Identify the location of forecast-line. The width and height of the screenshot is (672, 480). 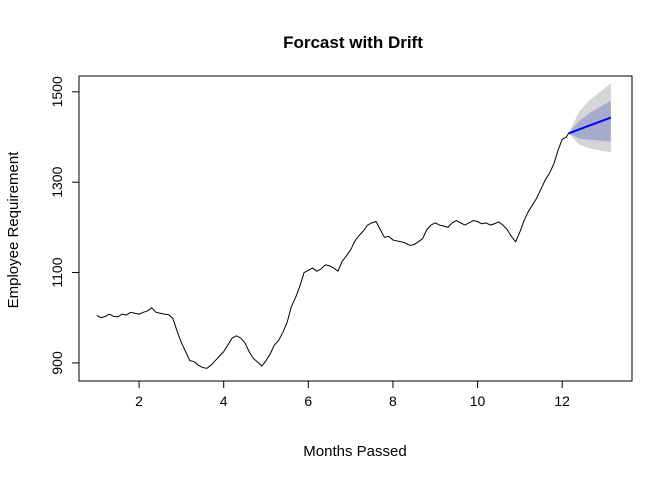
(590, 125).